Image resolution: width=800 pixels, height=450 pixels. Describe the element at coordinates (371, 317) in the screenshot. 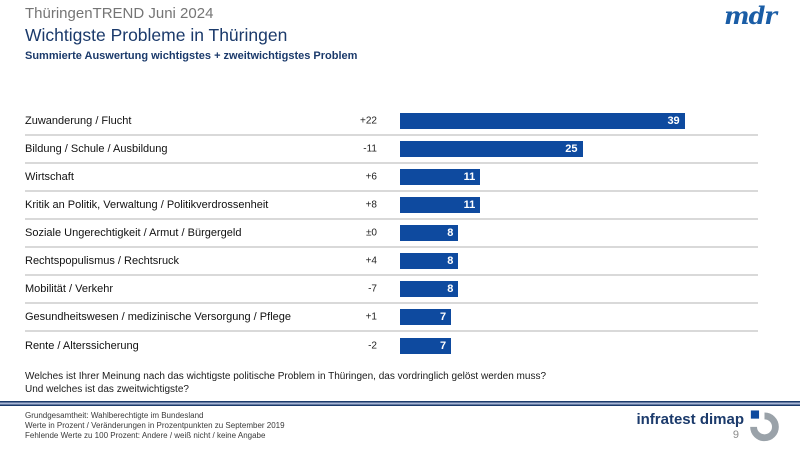

I see `change-value: +1` at that location.